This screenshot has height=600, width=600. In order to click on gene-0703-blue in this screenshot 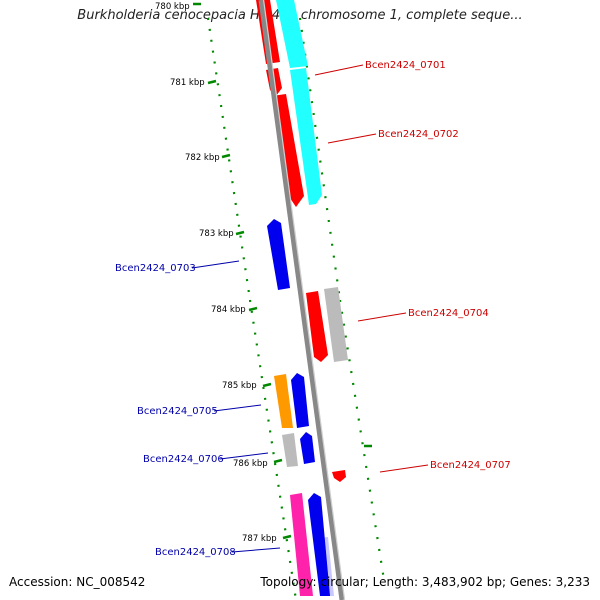, I will do `click(278, 254)`.